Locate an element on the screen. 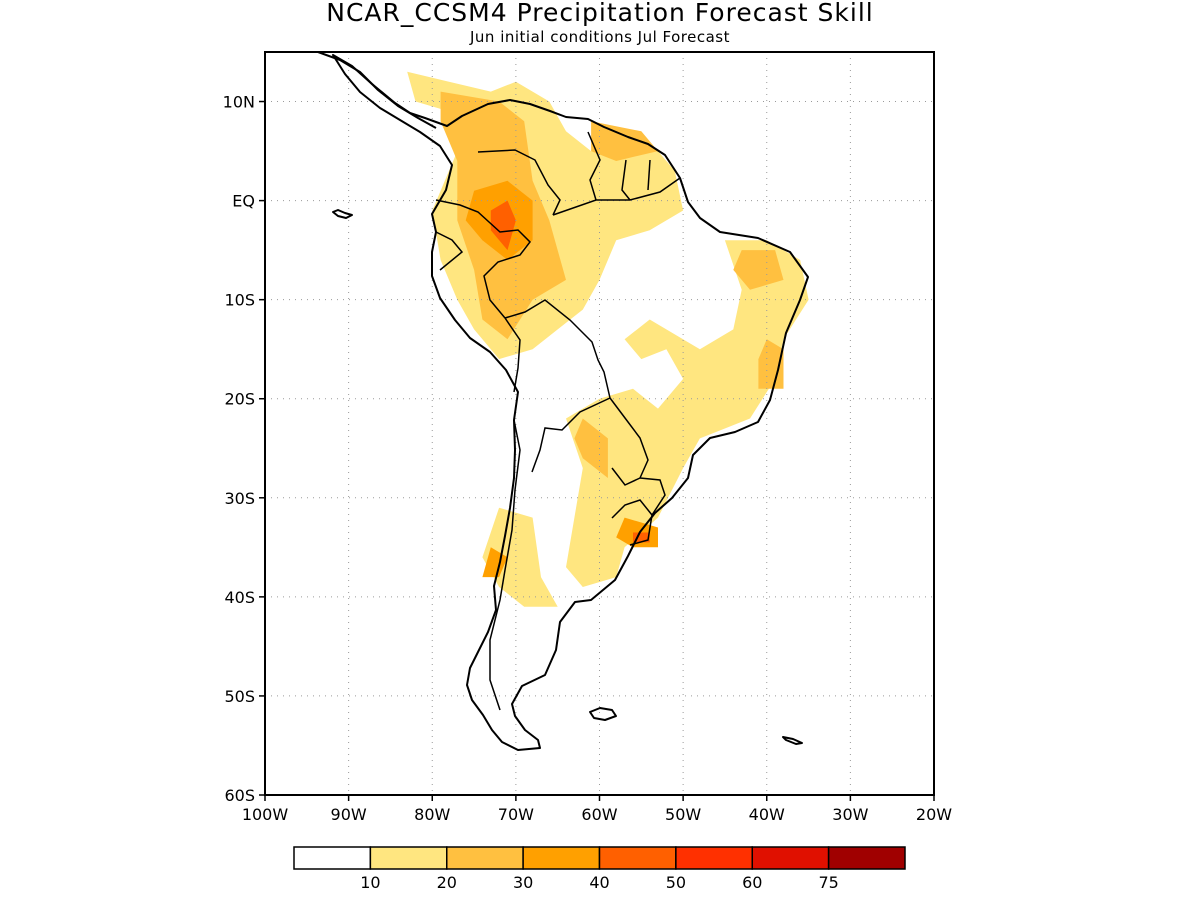 The width and height of the screenshot is (1200, 900). border-paraguay-brazil is located at coordinates (629, 441).